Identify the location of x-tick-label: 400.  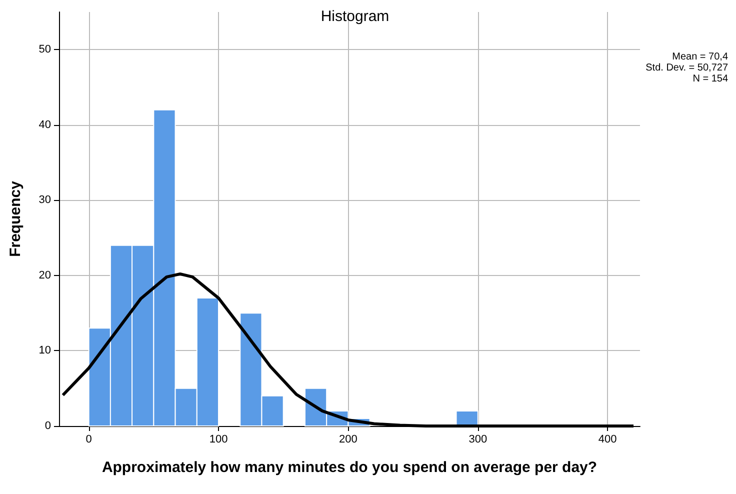
(607, 440).